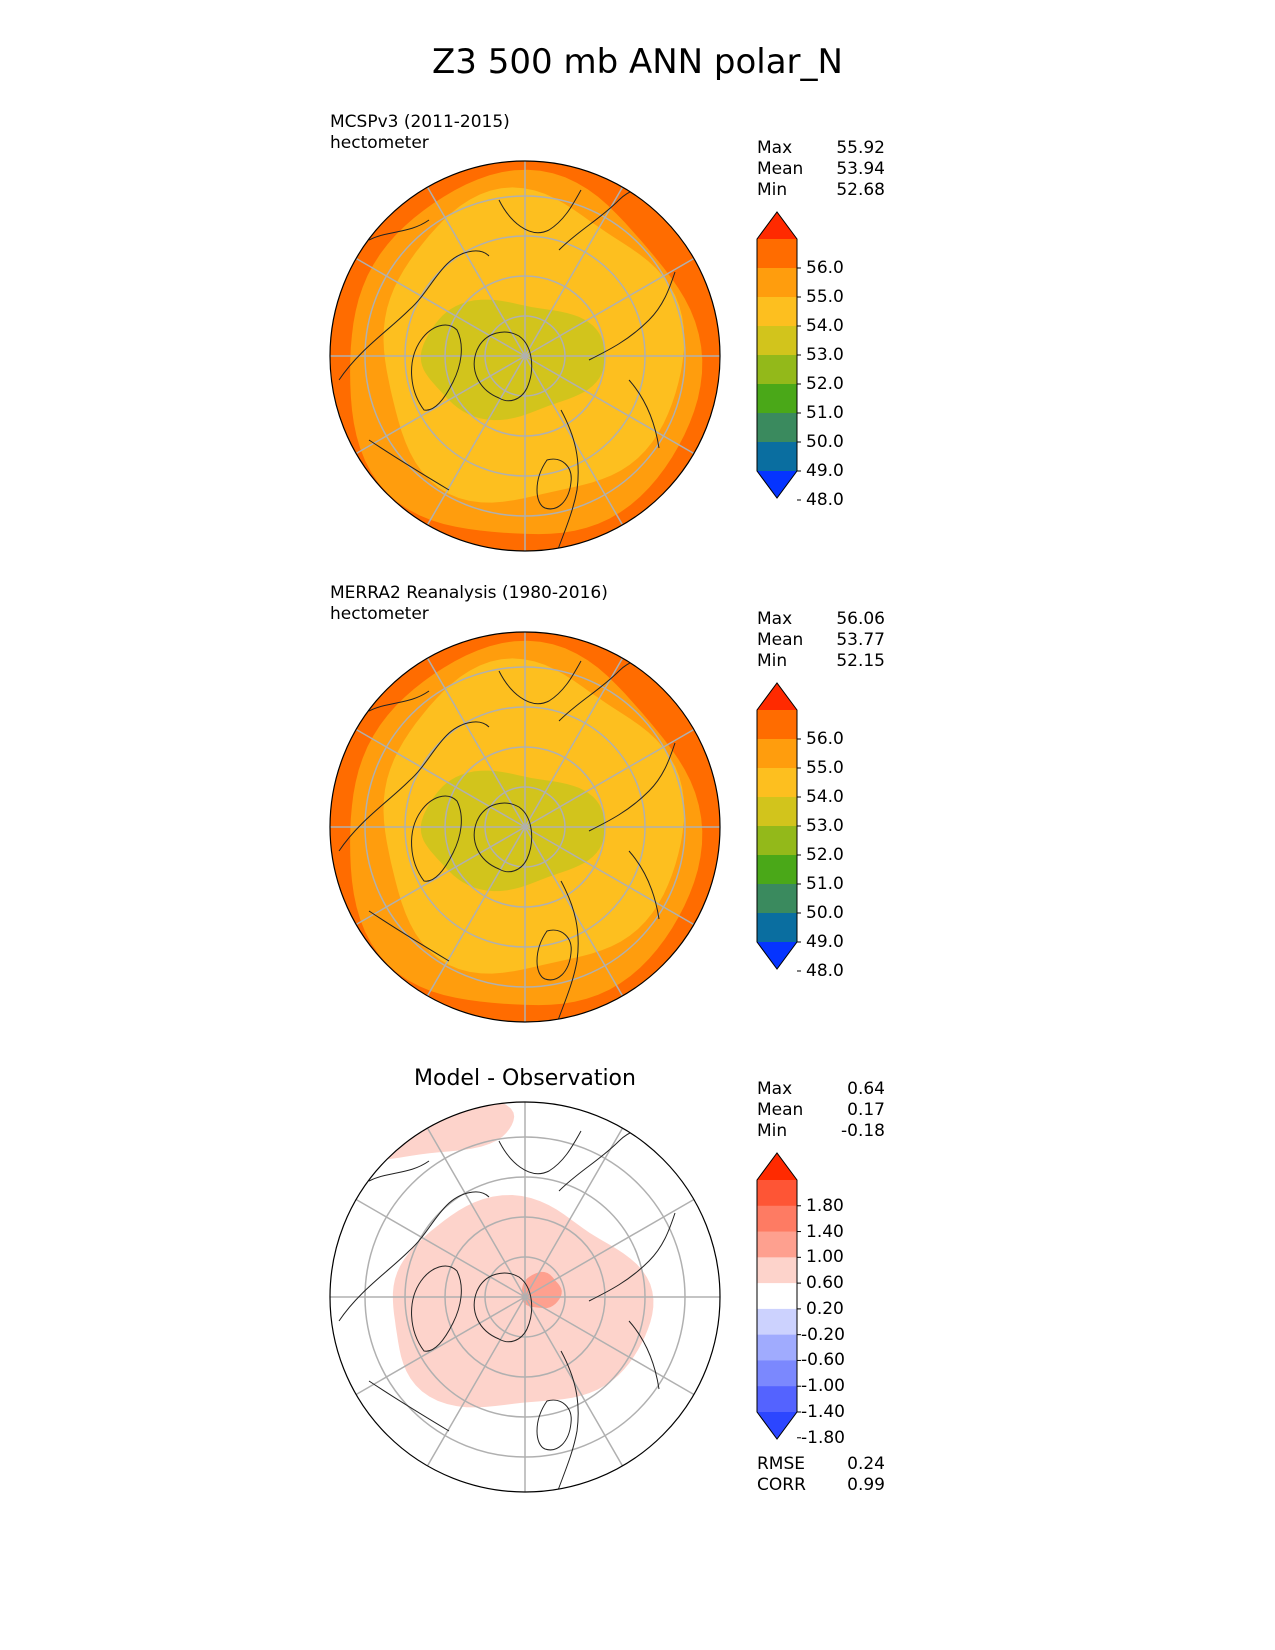 This screenshot has width=1275, height=1650. I want to click on colorbar-tick-label: -0.20, so click(823, 1334).